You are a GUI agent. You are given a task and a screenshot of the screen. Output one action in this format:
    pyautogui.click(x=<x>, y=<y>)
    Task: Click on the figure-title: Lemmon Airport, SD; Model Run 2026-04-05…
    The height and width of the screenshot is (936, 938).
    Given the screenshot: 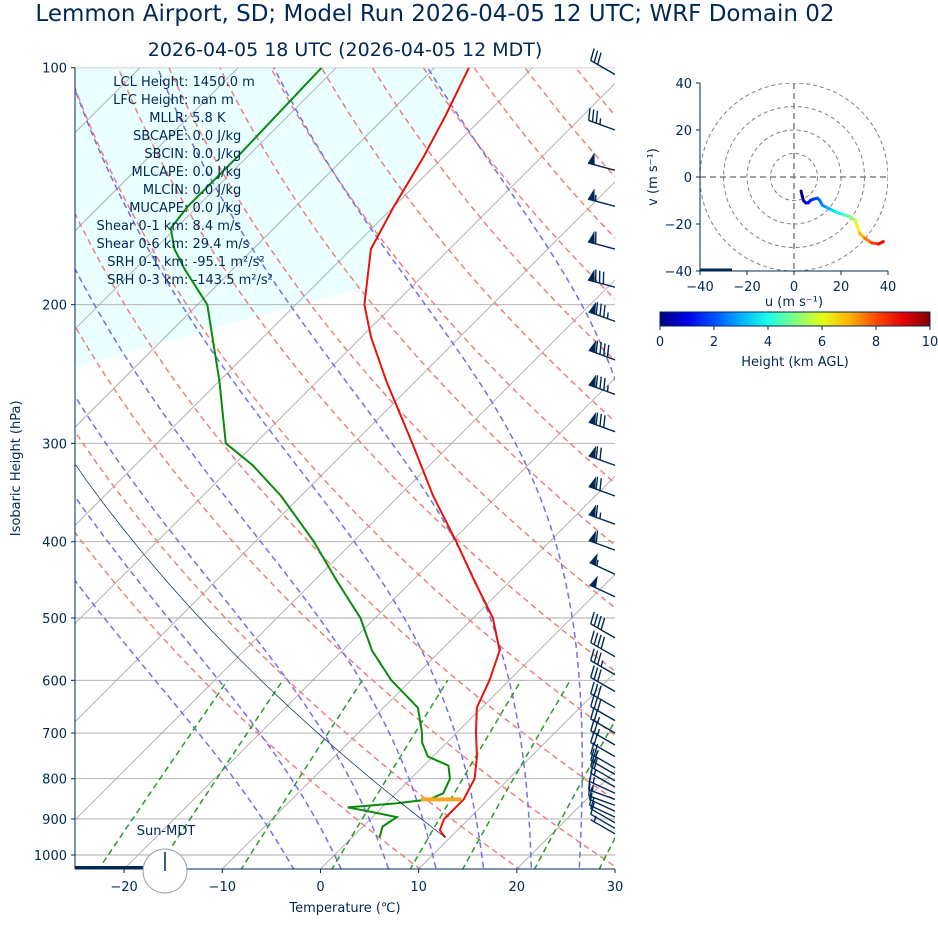 What is the action you would take?
    pyautogui.click(x=434, y=14)
    